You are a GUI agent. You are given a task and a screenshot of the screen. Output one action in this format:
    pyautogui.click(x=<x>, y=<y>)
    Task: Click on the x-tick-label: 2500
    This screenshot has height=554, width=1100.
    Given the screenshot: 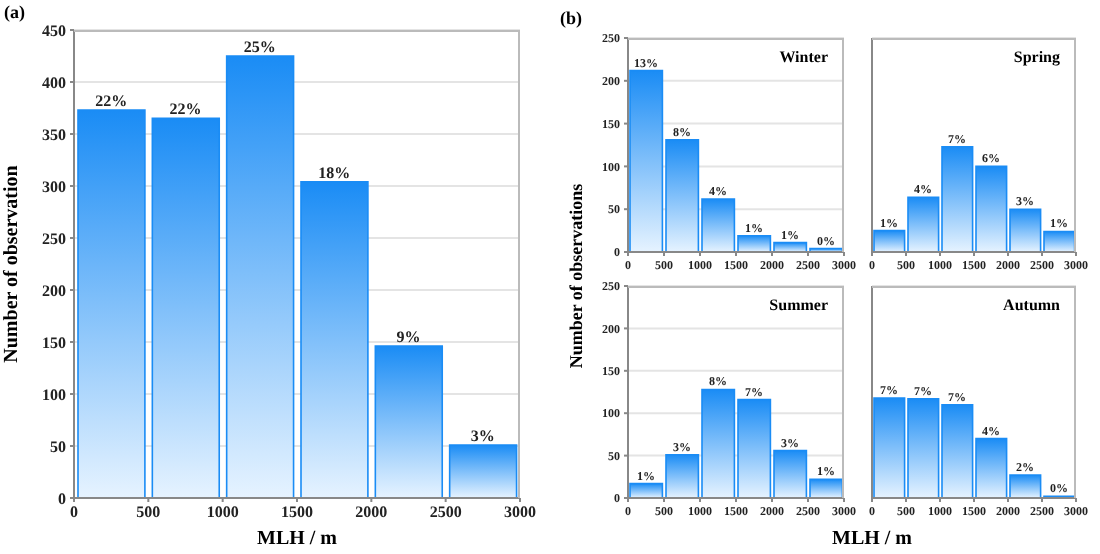 What is the action you would take?
    pyautogui.click(x=445, y=512)
    